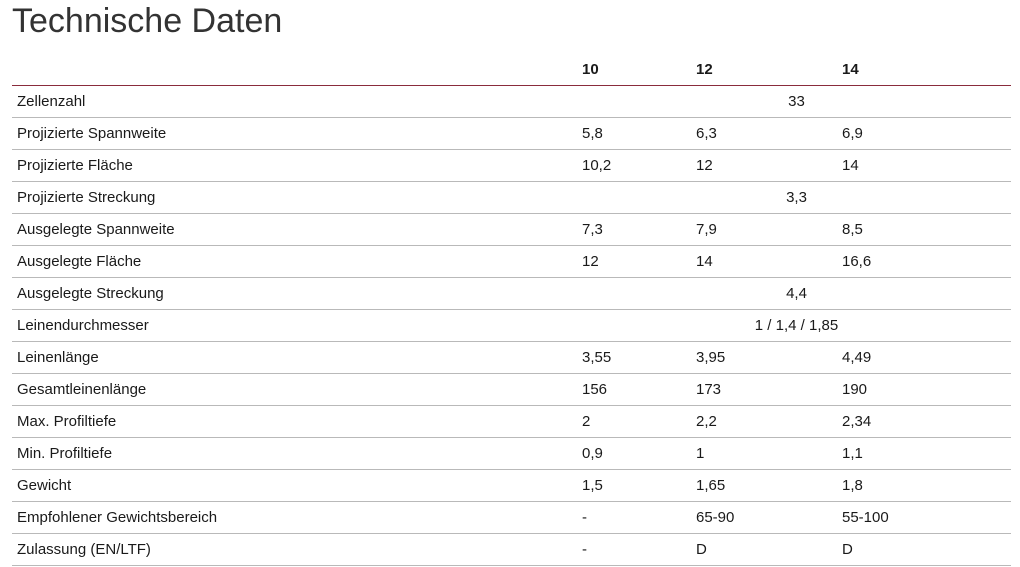 This screenshot has width=1020, height=567. Describe the element at coordinates (639, 70) in the screenshot. I see `header-size-10: 10` at that location.